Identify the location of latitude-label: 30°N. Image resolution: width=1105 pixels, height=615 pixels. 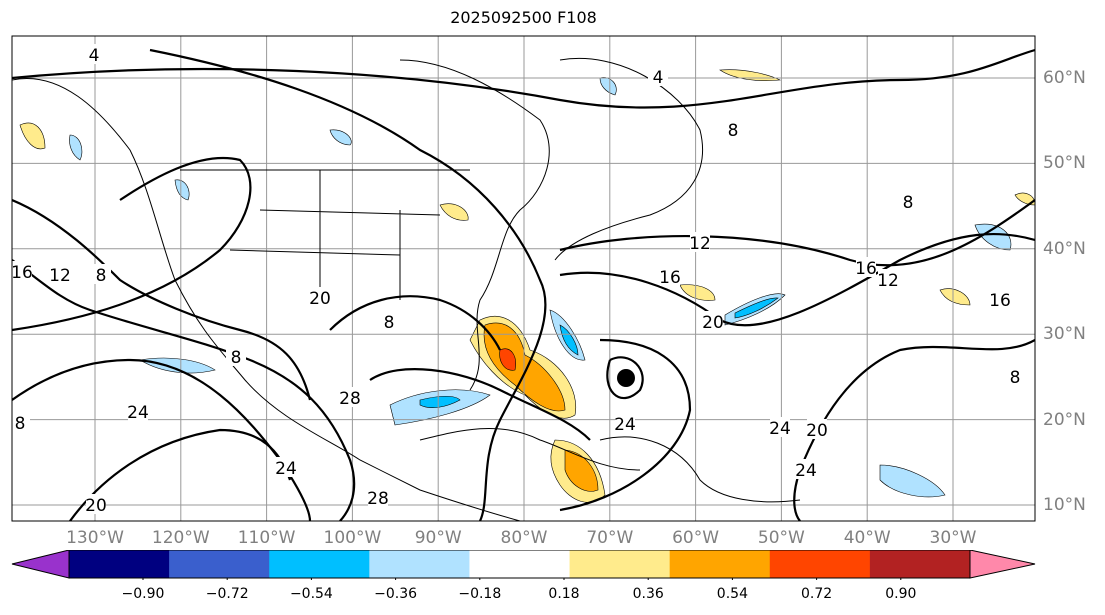
(1064, 334).